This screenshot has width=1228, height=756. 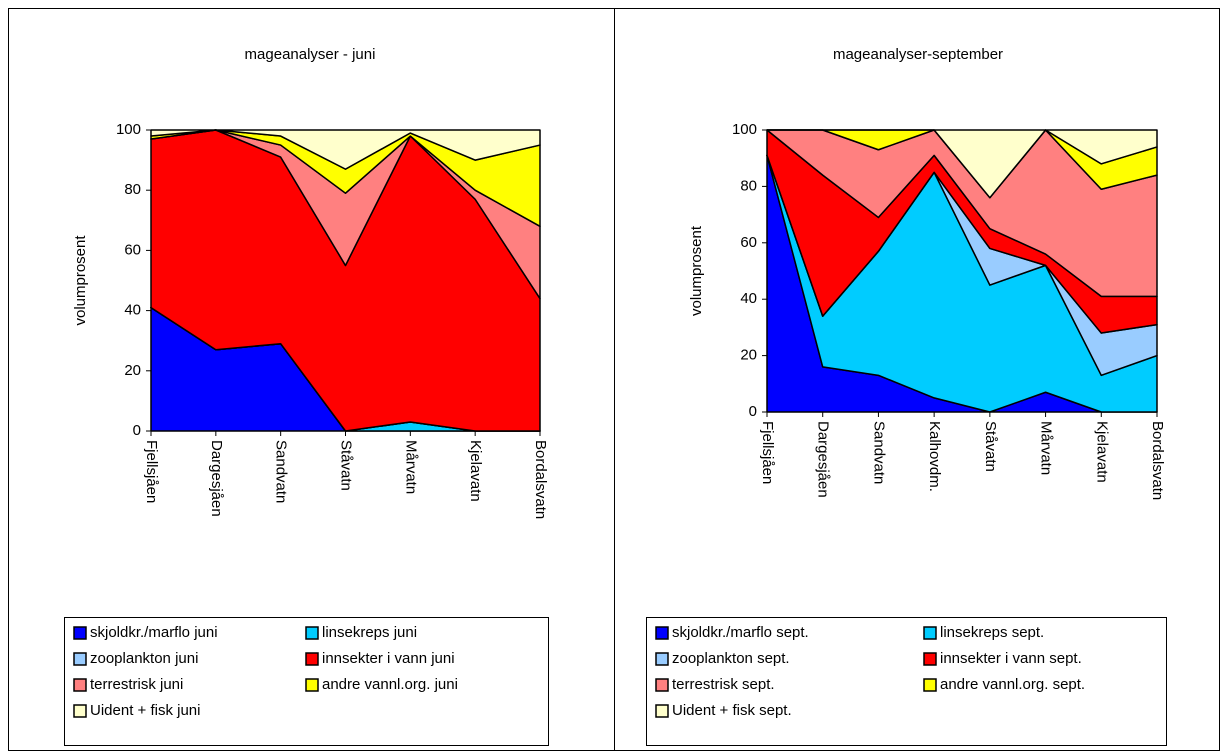 What do you see at coordinates (732, 710) in the screenshot?
I see `legend-label: Uident + fisk sept.` at bounding box center [732, 710].